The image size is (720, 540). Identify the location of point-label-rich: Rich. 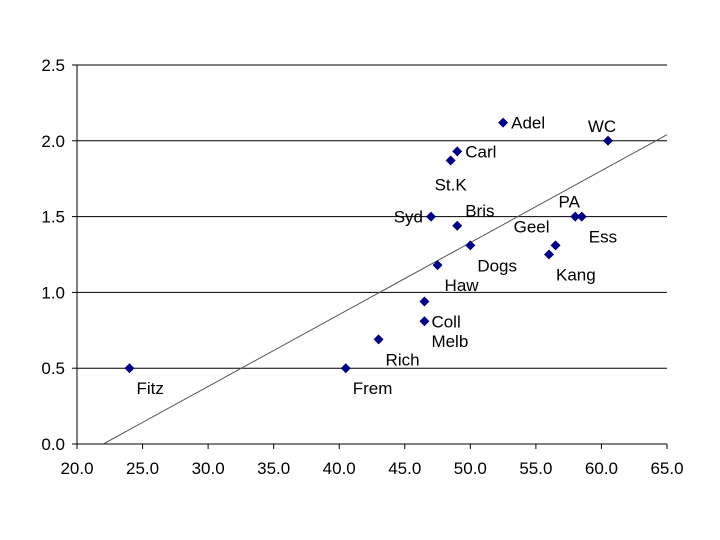
(403, 359).